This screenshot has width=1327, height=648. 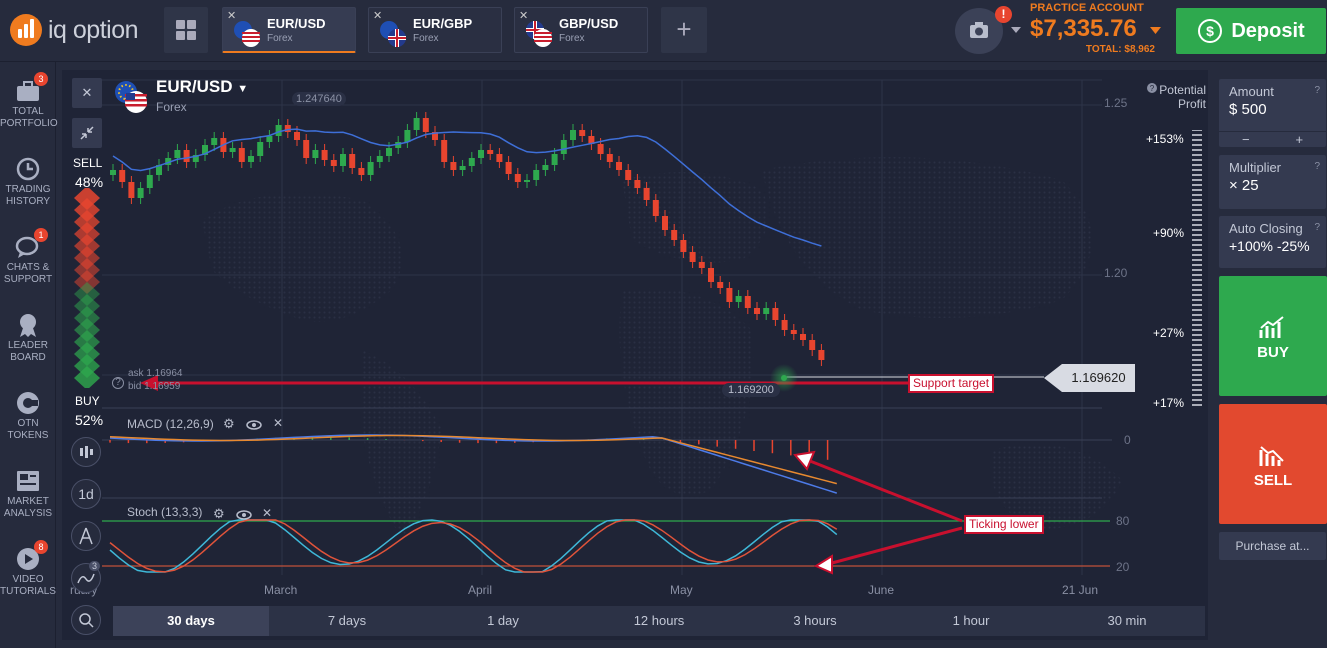 I want to click on profit-tick-3: +27%, so click(x=1169, y=333).